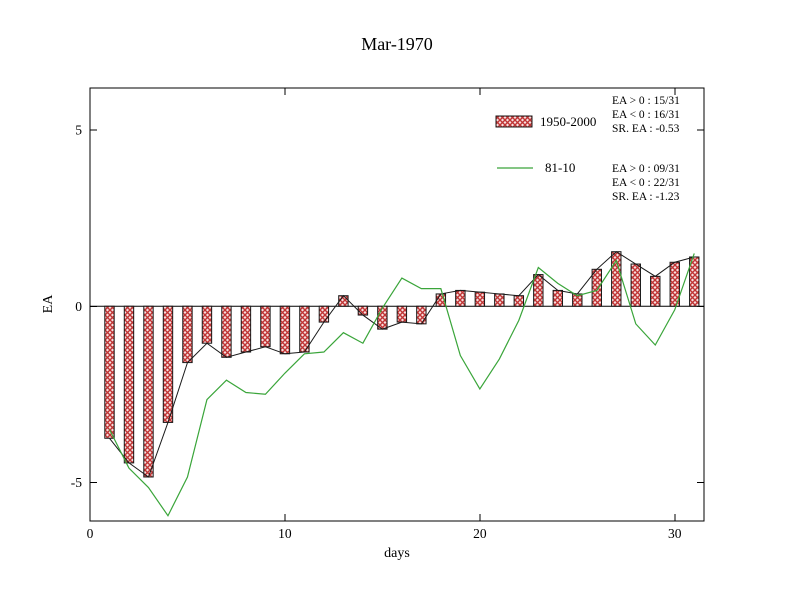  Describe the element at coordinates (646, 129) in the screenshot. I see `stats-bars-line3: SR. EA : -0.53` at that location.